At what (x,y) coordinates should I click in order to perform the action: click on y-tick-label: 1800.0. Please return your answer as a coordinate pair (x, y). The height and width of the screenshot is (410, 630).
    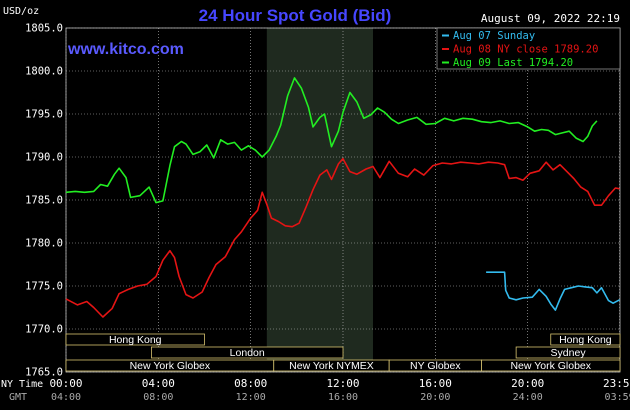
    Looking at the image, I should click on (44, 72).